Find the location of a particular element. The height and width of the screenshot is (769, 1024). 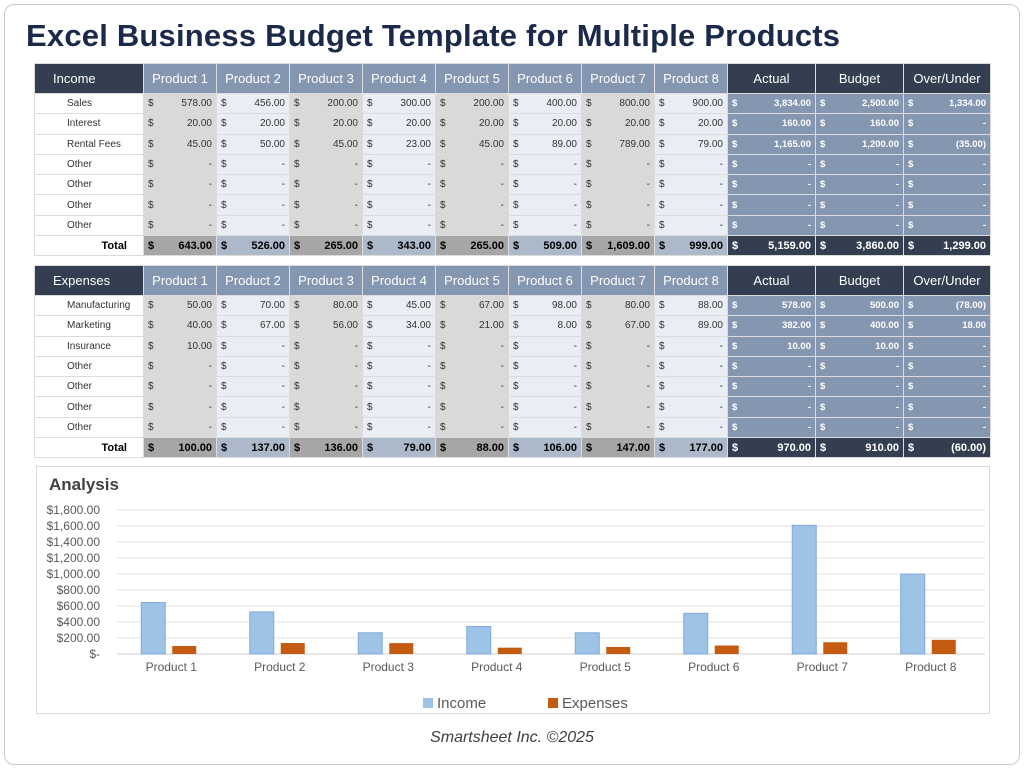

amount-cell: $526.00 is located at coordinates (253, 246).